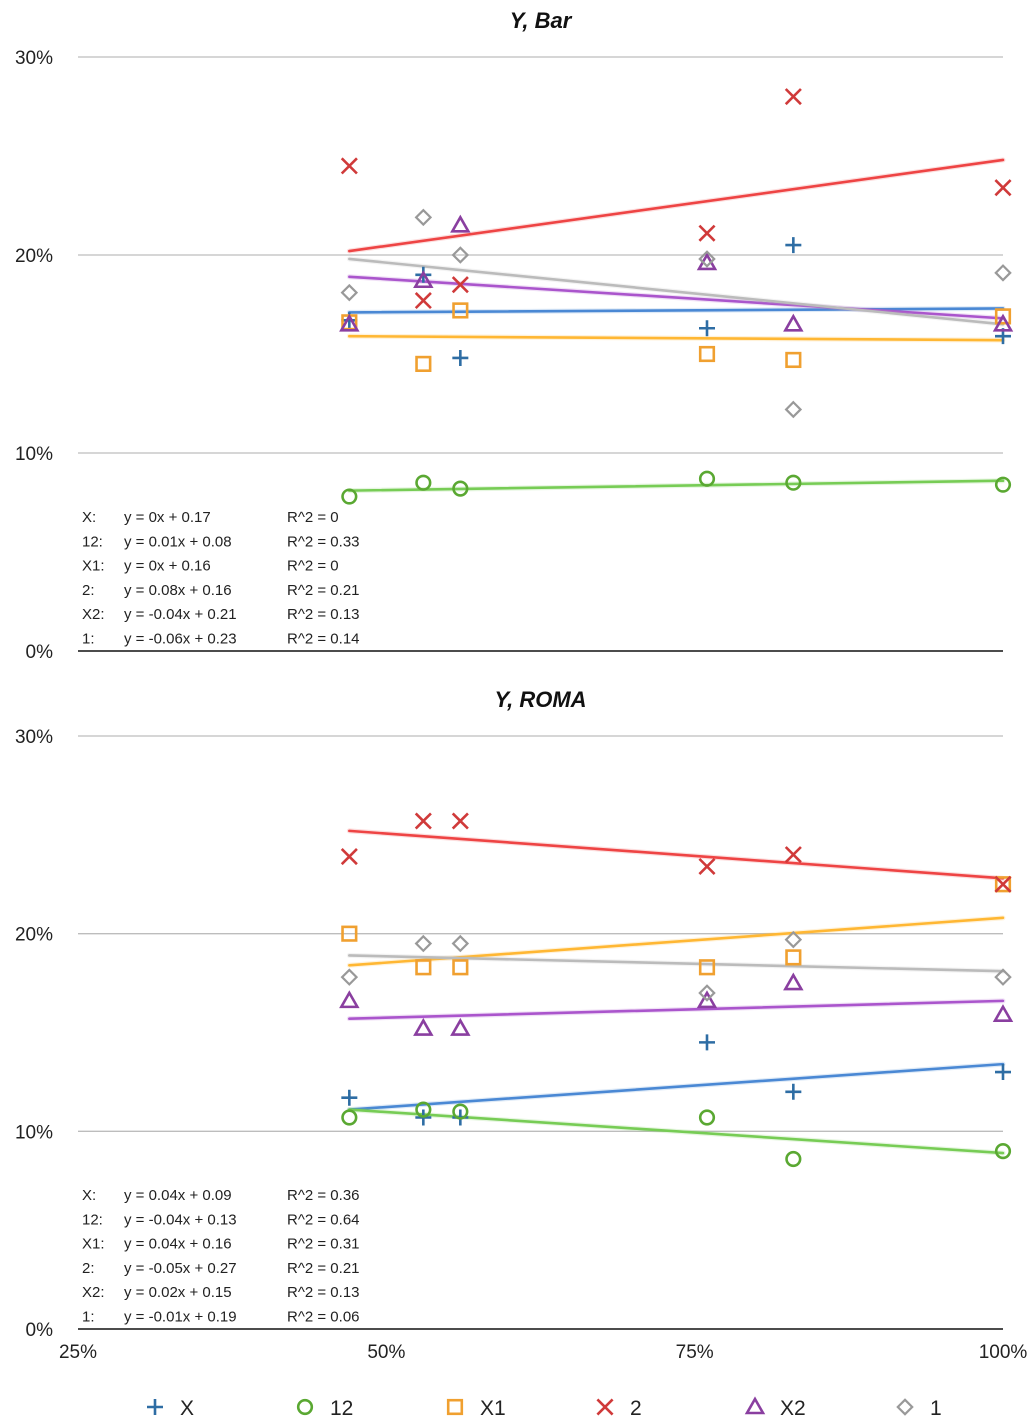  Describe the element at coordinates (323, 1244) in the screenshot. I see `r-squared-text: R^2 = 0.31` at that location.